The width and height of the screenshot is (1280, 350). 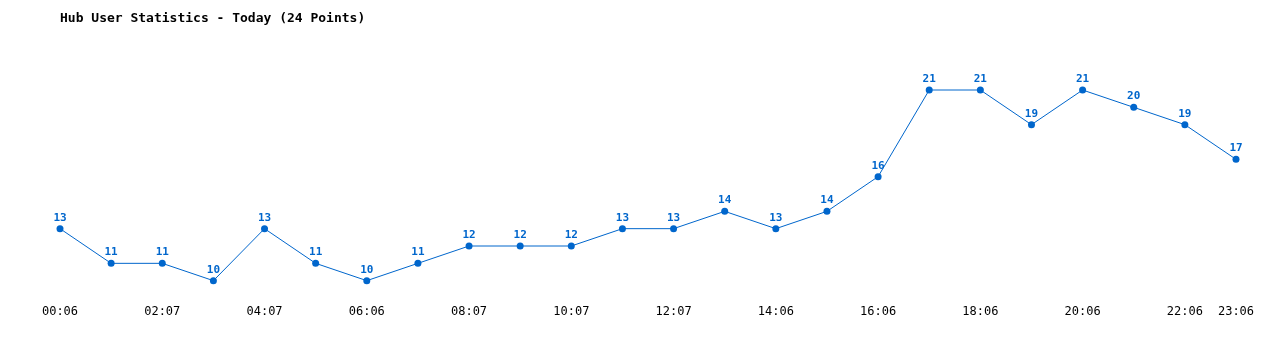 What do you see at coordinates (366, 310) in the screenshot?
I see `x-tick-label: 06:06` at bounding box center [366, 310].